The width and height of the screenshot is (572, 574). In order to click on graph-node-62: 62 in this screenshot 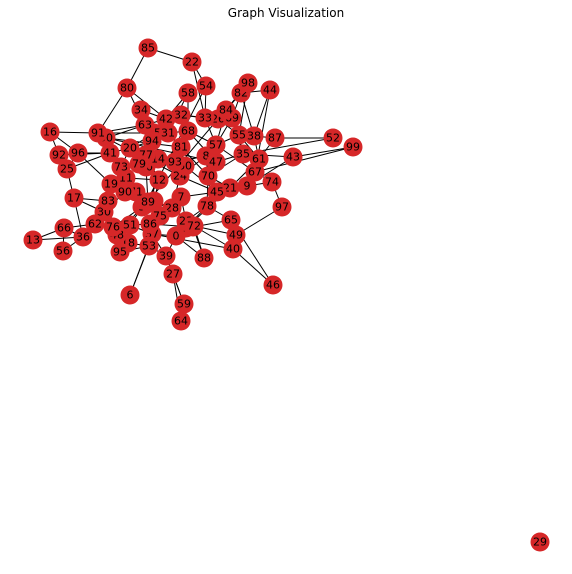, I will do `click(95, 224)`.